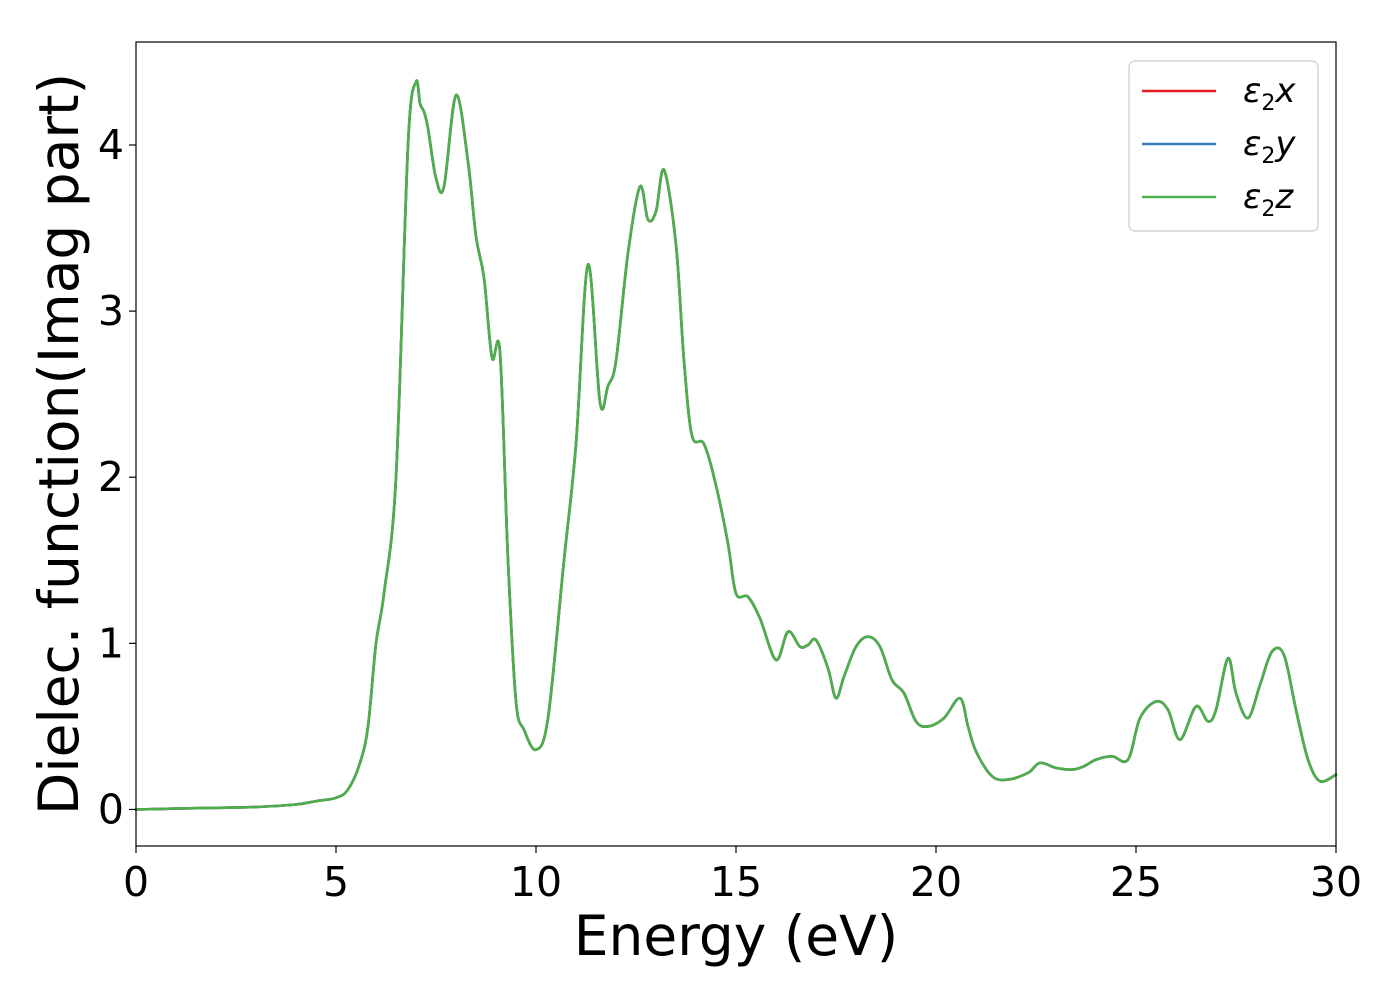 The image size is (1400, 1005). Describe the element at coordinates (111, 643) in the screenshot. I see `y-tick-label: 1` at that location.